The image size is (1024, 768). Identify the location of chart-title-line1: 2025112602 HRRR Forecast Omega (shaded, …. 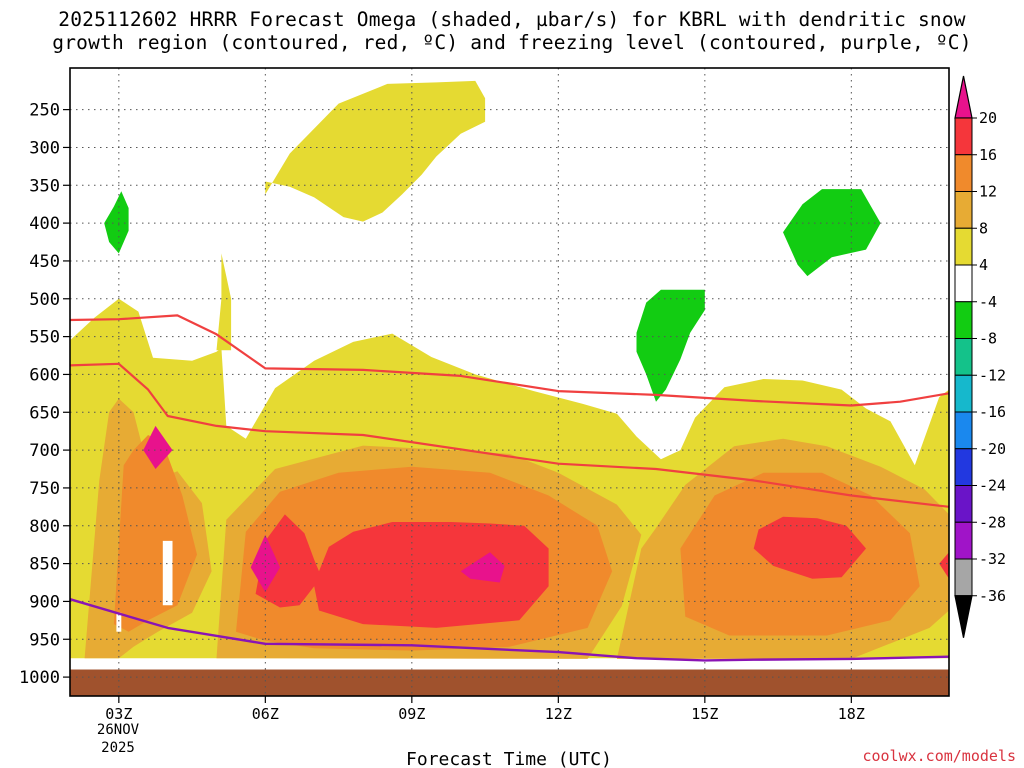
(512, 19).